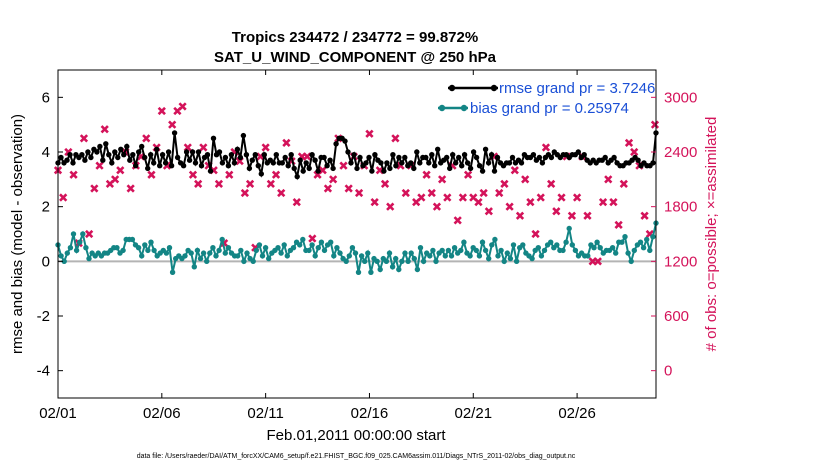 This screenshot has height=470, width=830. Describe the element at coordinates (356, 435) in the screenshot. I see `x-axis-label: Feb.01,2011 00:00:00 start` at that location.